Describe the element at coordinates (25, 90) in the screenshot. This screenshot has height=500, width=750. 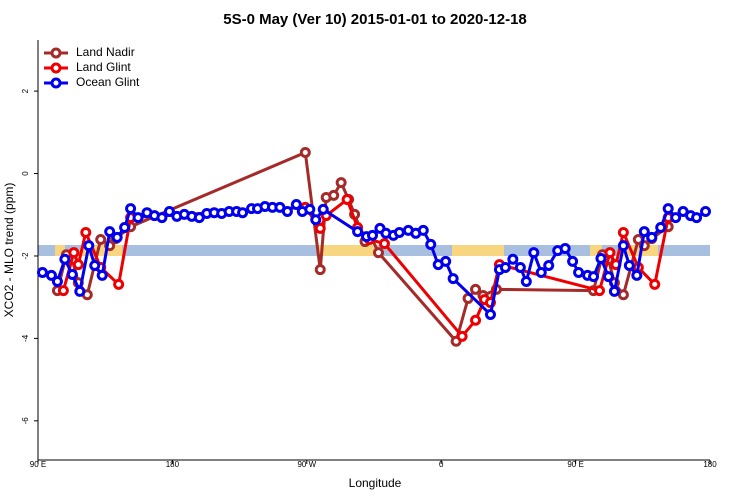
I see `y-tick-label: 2` at that location.